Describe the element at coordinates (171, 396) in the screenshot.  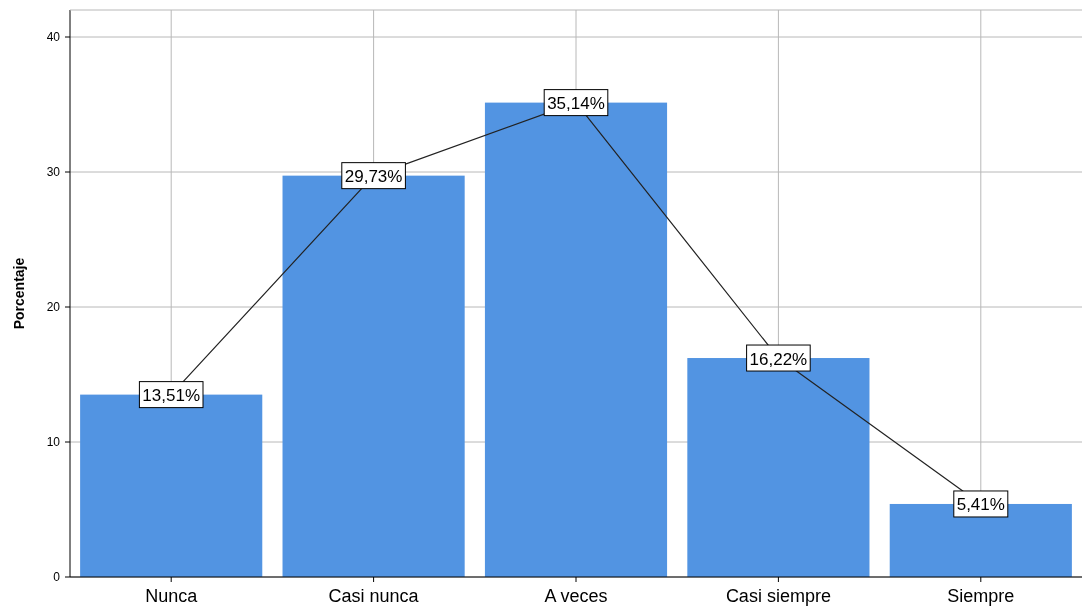
I see `data-label: 13,51%` at that location.